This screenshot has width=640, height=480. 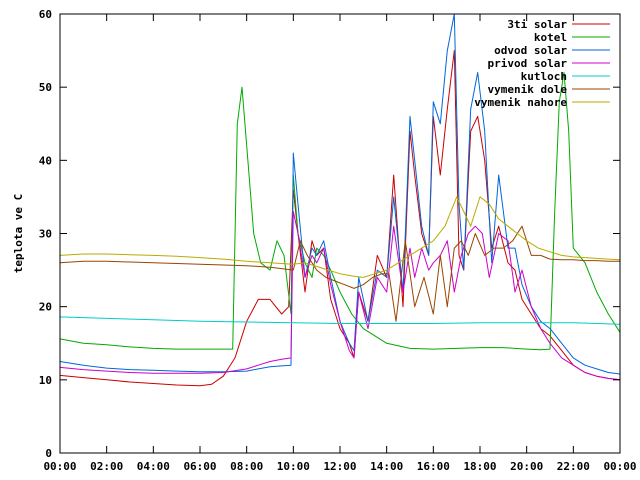 What do you see at coordinates (45, 160) in the screenshot?
I see `y-tick-label: 40` at bounding box center [45, 160].